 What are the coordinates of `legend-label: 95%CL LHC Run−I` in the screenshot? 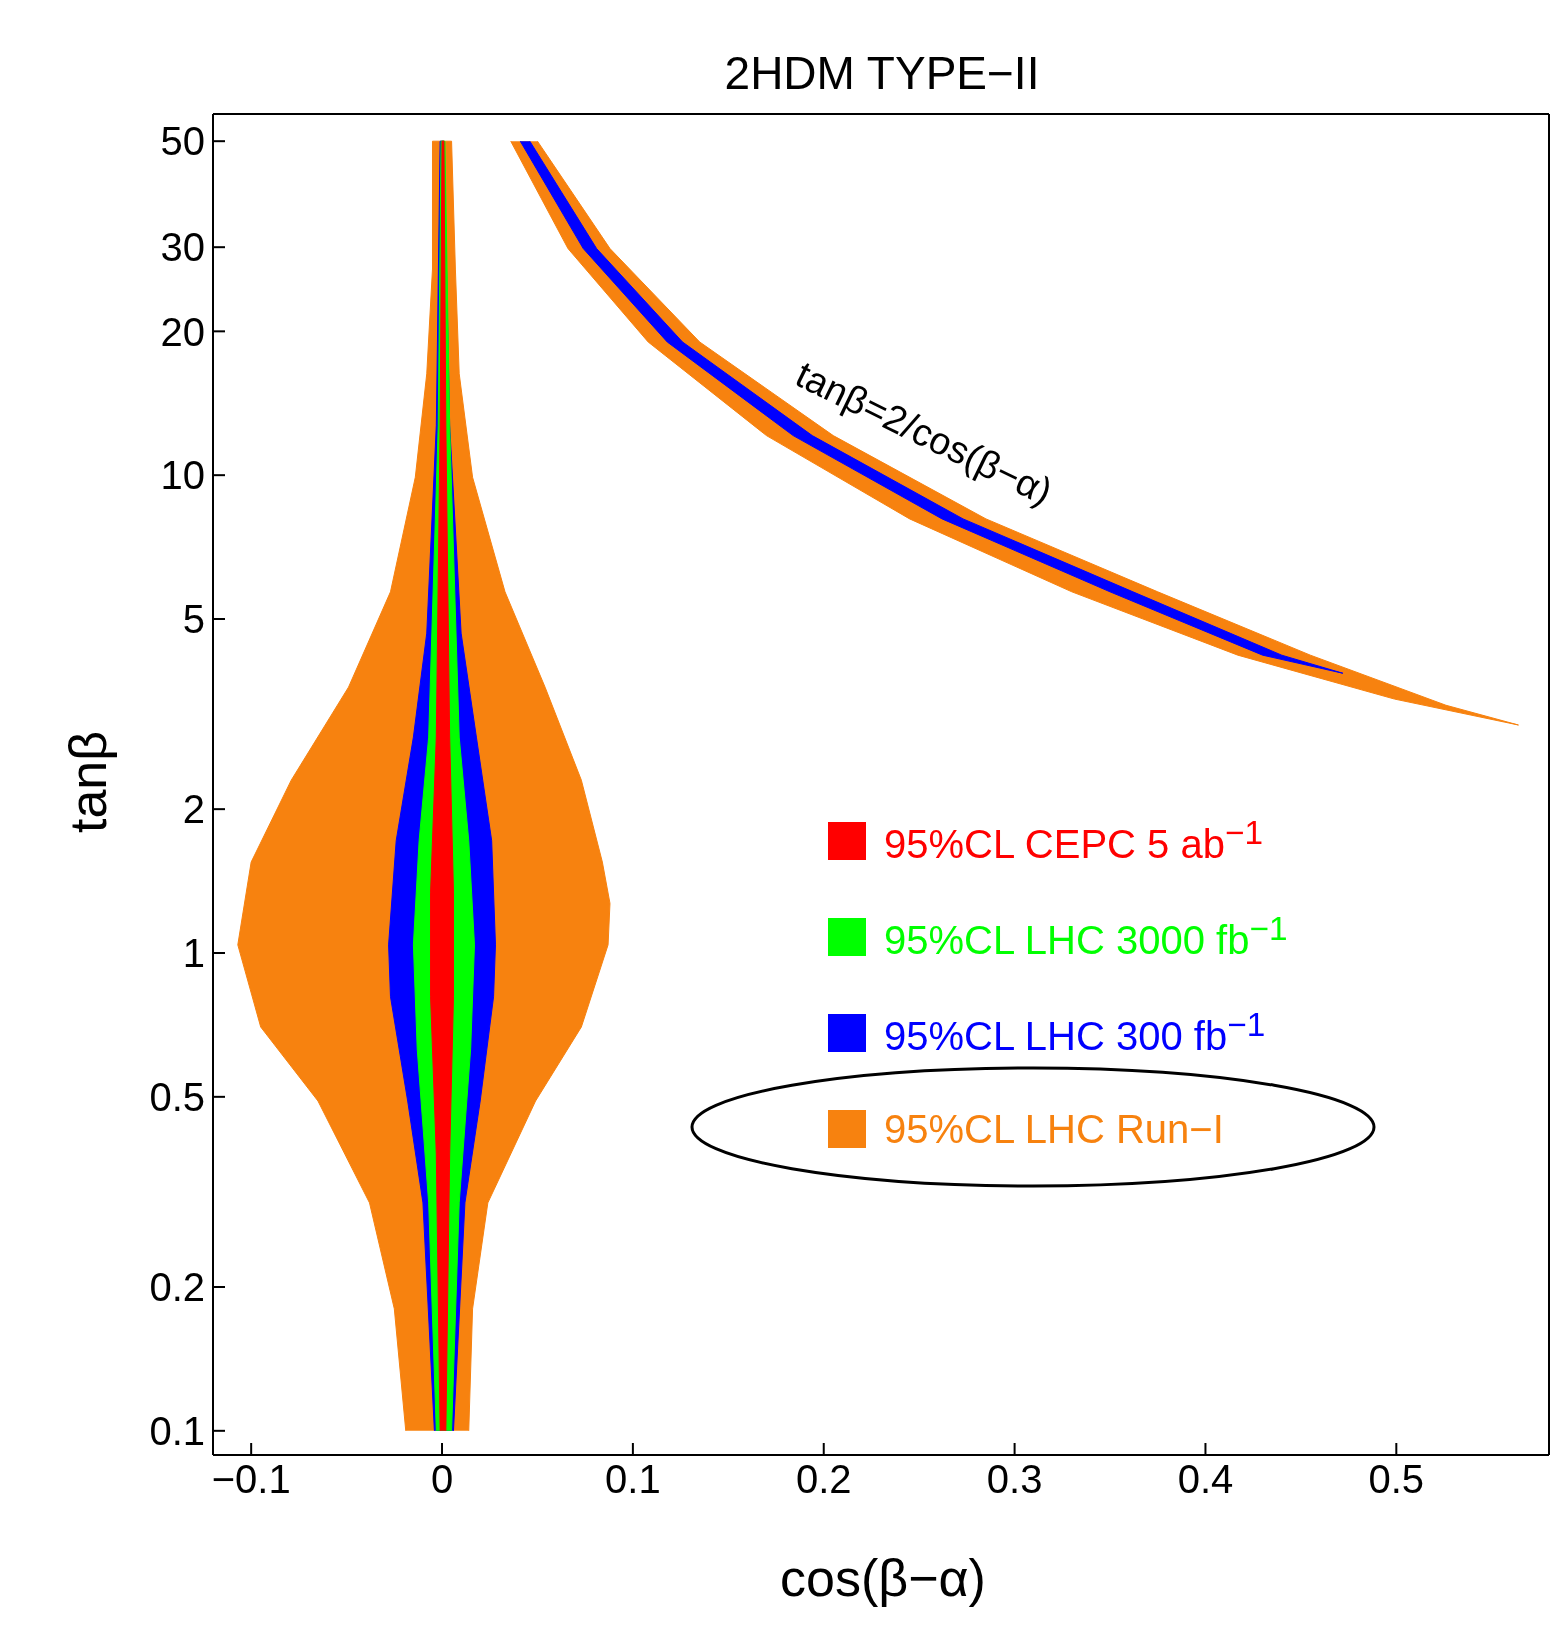 It's located at (1054, 1129).